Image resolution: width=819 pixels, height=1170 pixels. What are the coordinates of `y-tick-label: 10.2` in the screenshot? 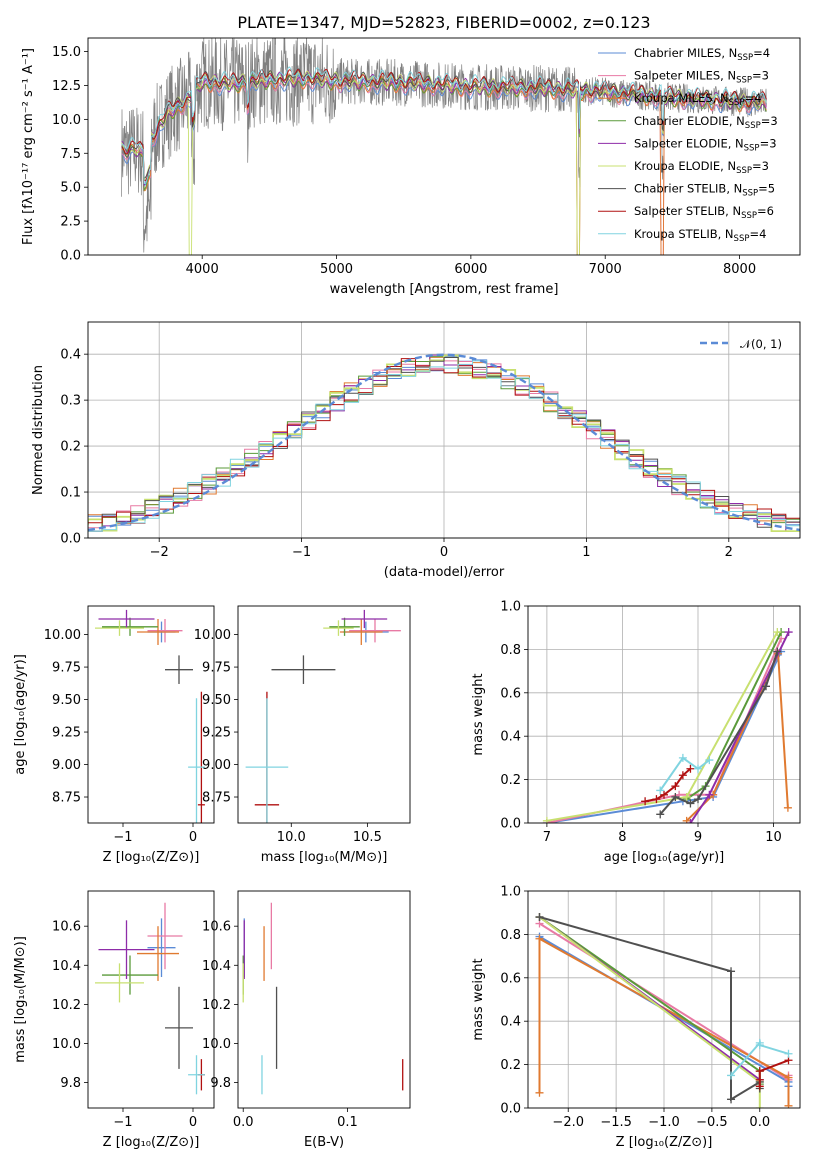 It's located at (216, 1005).